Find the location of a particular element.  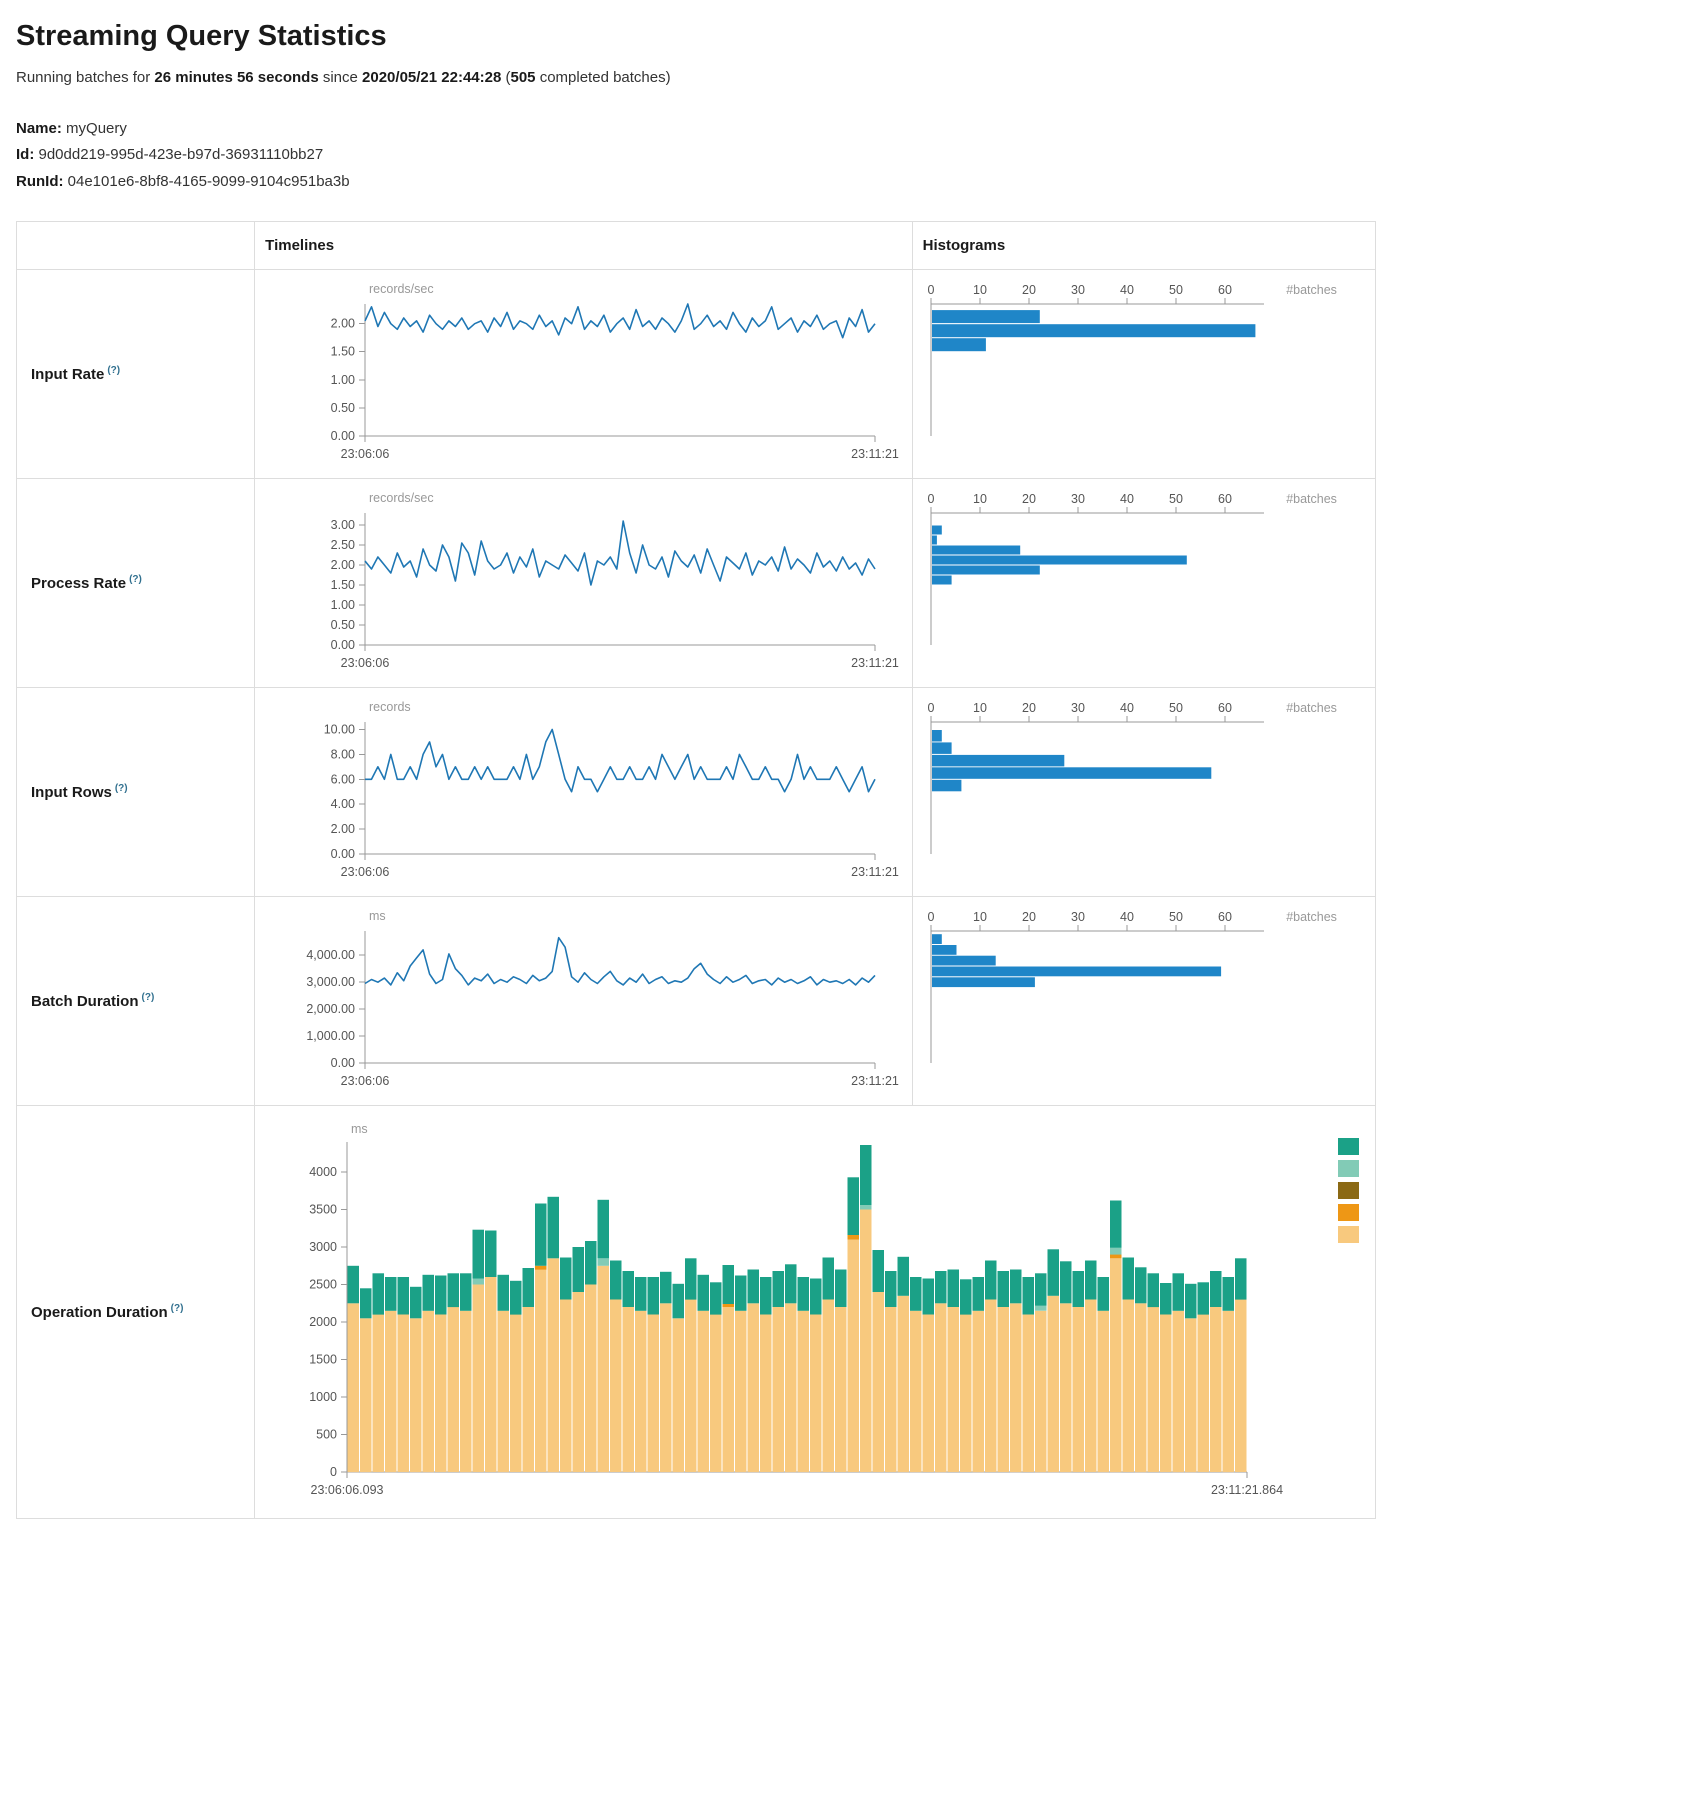

input-rate-histogram-cell: 0 10 20 30 40 50 60 #batches is located at coordinates (1144, 373).